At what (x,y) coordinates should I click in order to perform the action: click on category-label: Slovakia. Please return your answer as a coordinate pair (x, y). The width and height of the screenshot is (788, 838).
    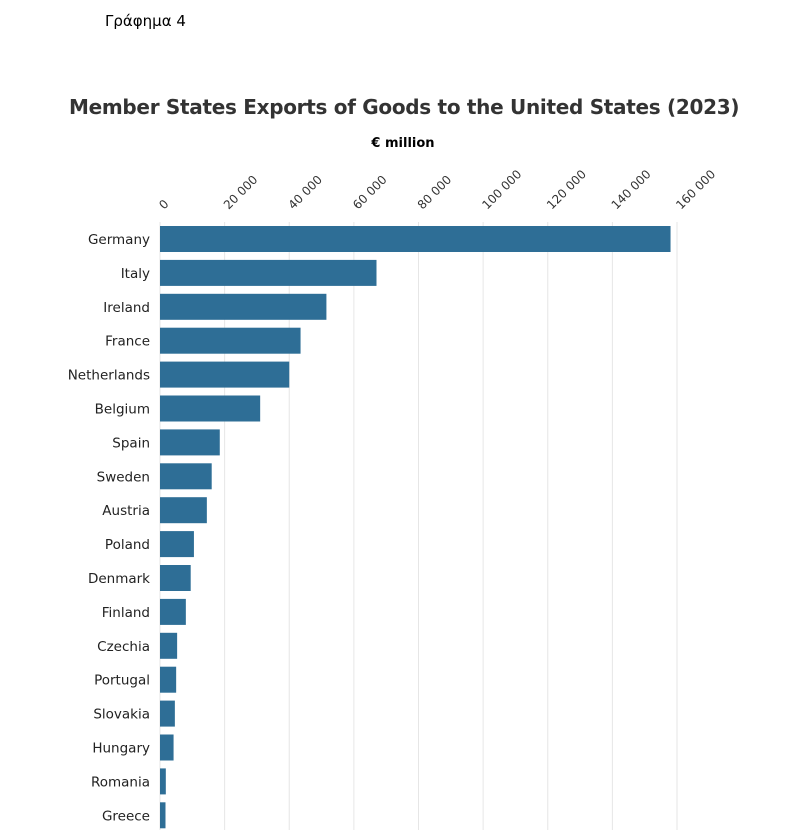
    Looking at the image, I should click on (121, 715).